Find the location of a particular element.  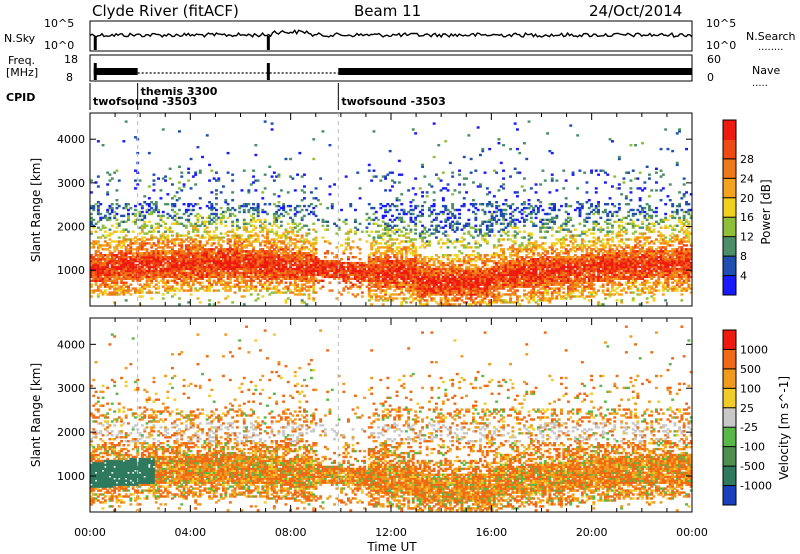

nave-label: Nave is located at coordinates (766, 70).